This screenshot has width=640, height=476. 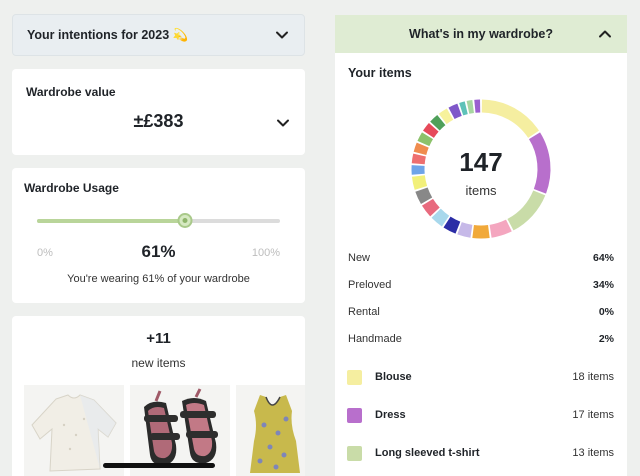 What do you see at coordinates (593, 453) in the screenshot?
I see `category-count: 13 items` at bounding box center [593, 453].